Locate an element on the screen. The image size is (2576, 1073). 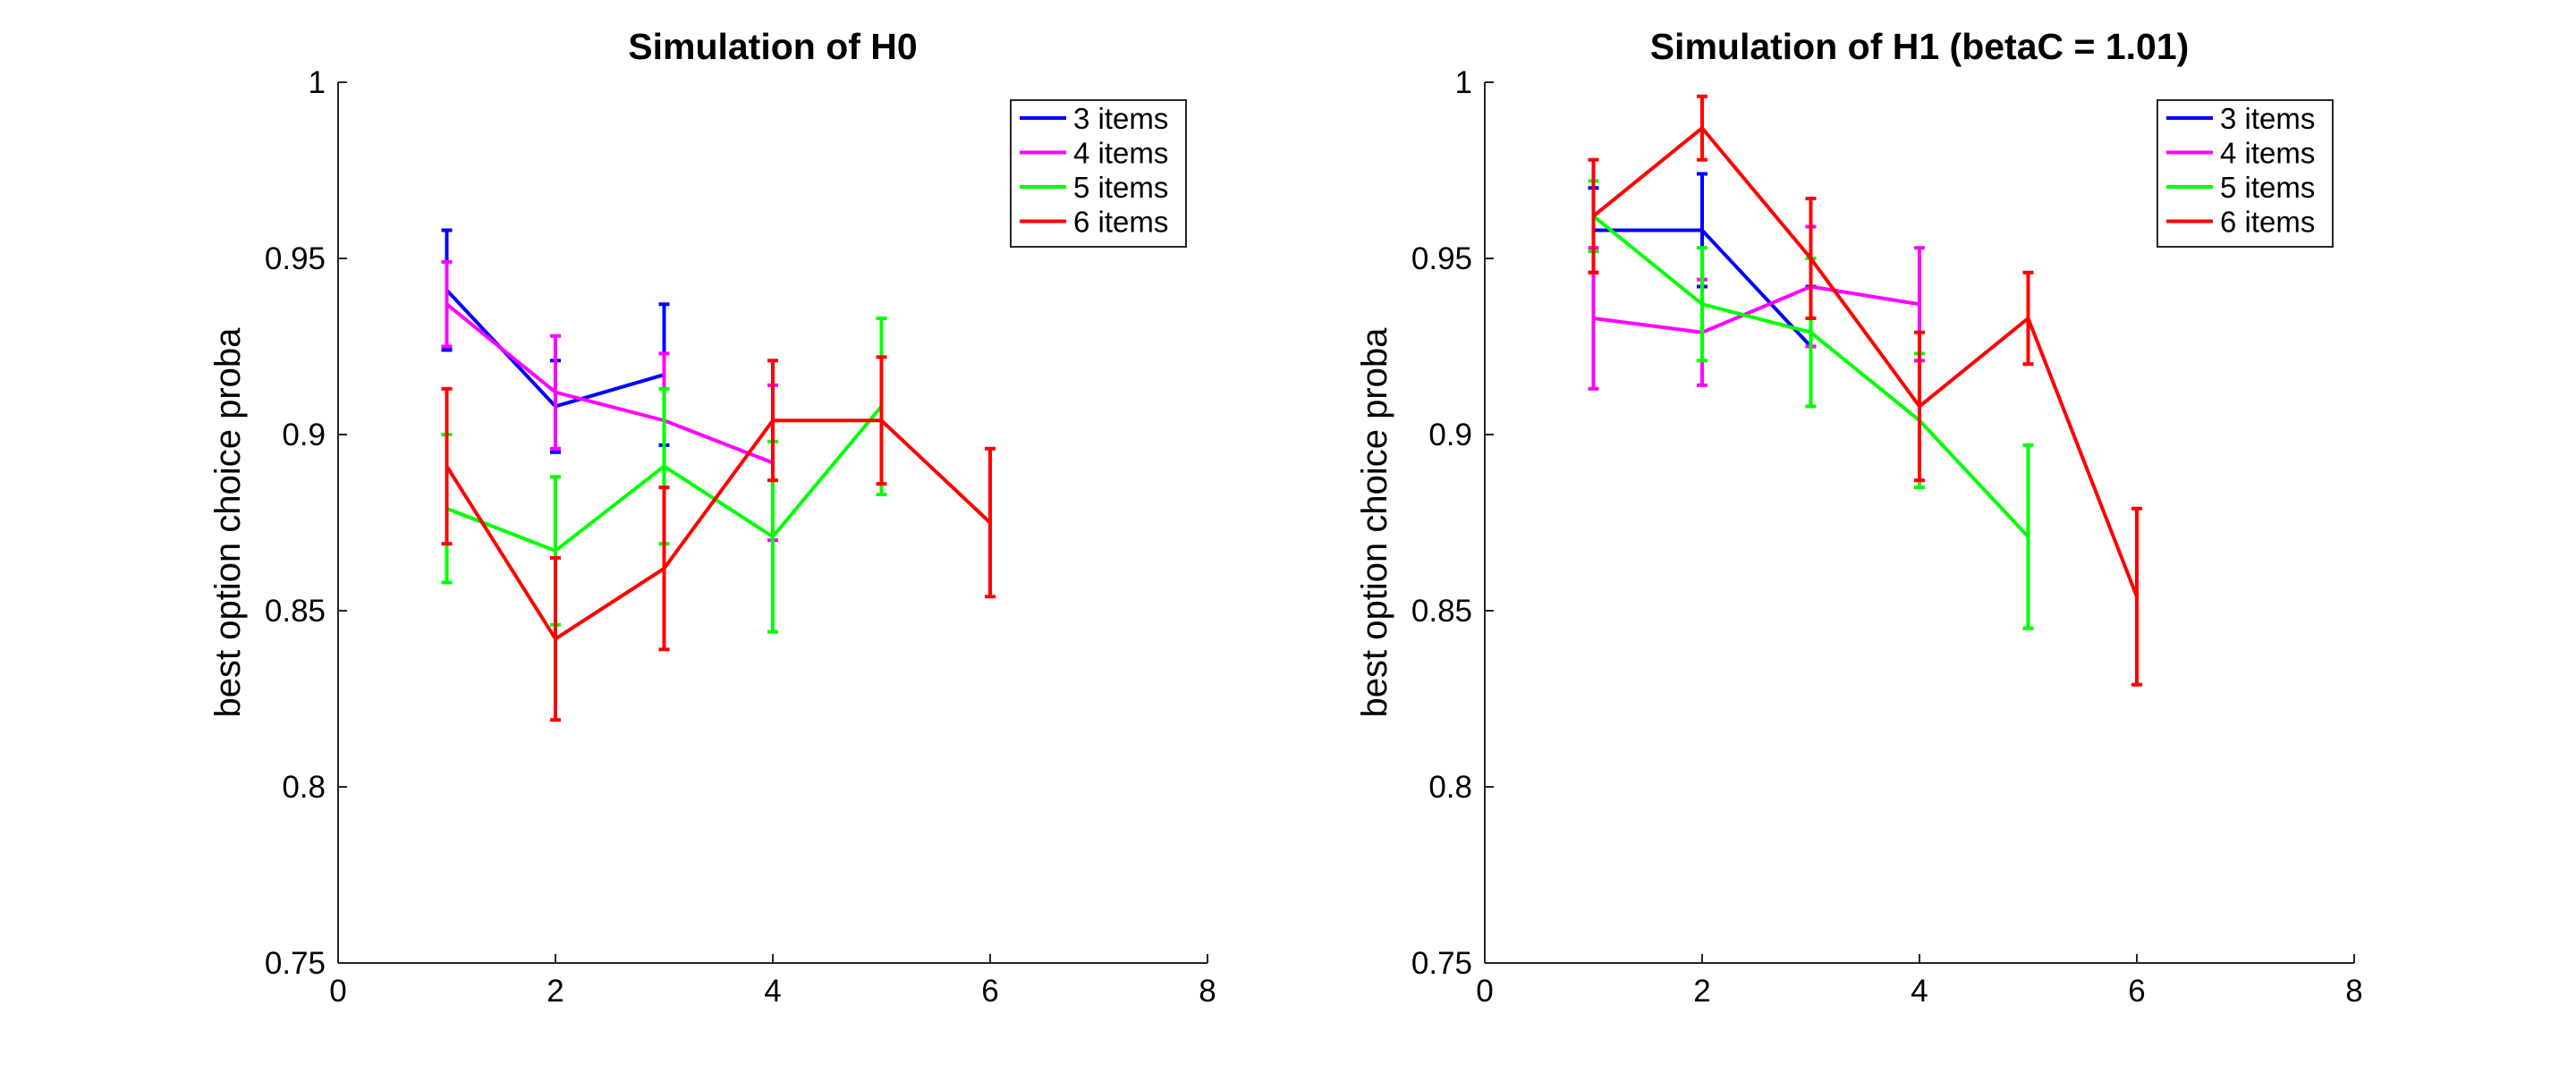
chart-title: Simulation of H1 (betaC = 1.01) is located at coordinates (1920, 46).